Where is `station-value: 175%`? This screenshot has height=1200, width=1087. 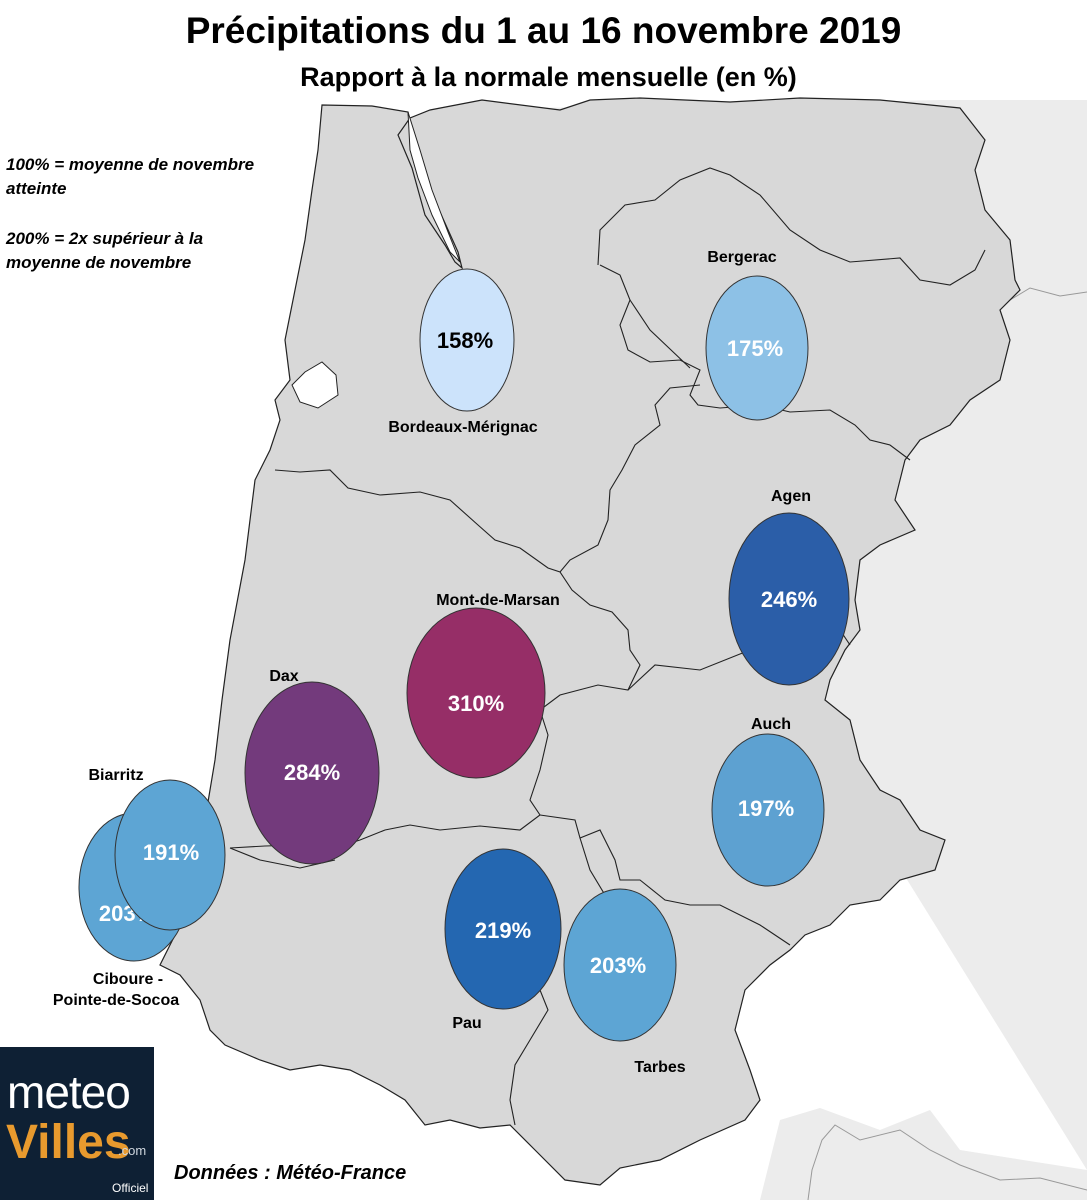 station-value: 175% is located at coordinates (755, 348).